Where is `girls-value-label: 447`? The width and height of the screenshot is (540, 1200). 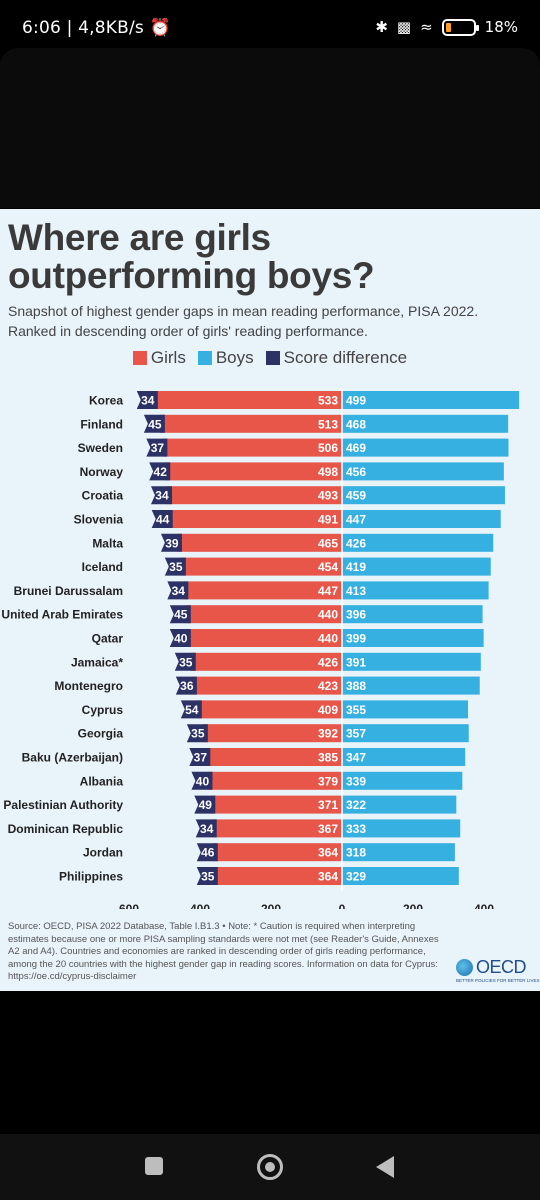 girls-value-label: 447 is located at coordinates (328, 591).